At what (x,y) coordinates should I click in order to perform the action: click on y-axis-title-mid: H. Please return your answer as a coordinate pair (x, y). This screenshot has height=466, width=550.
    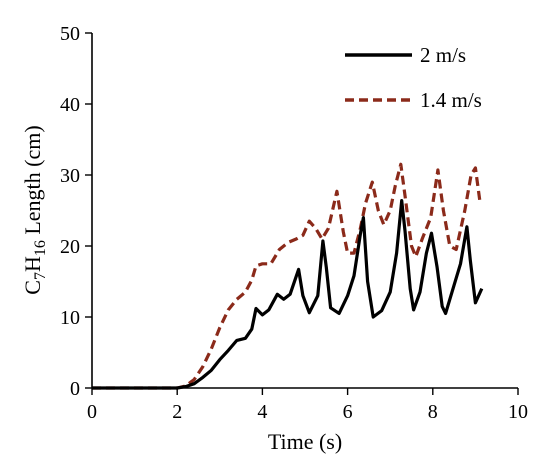
    Looking at the image, I should click on (32, 264).